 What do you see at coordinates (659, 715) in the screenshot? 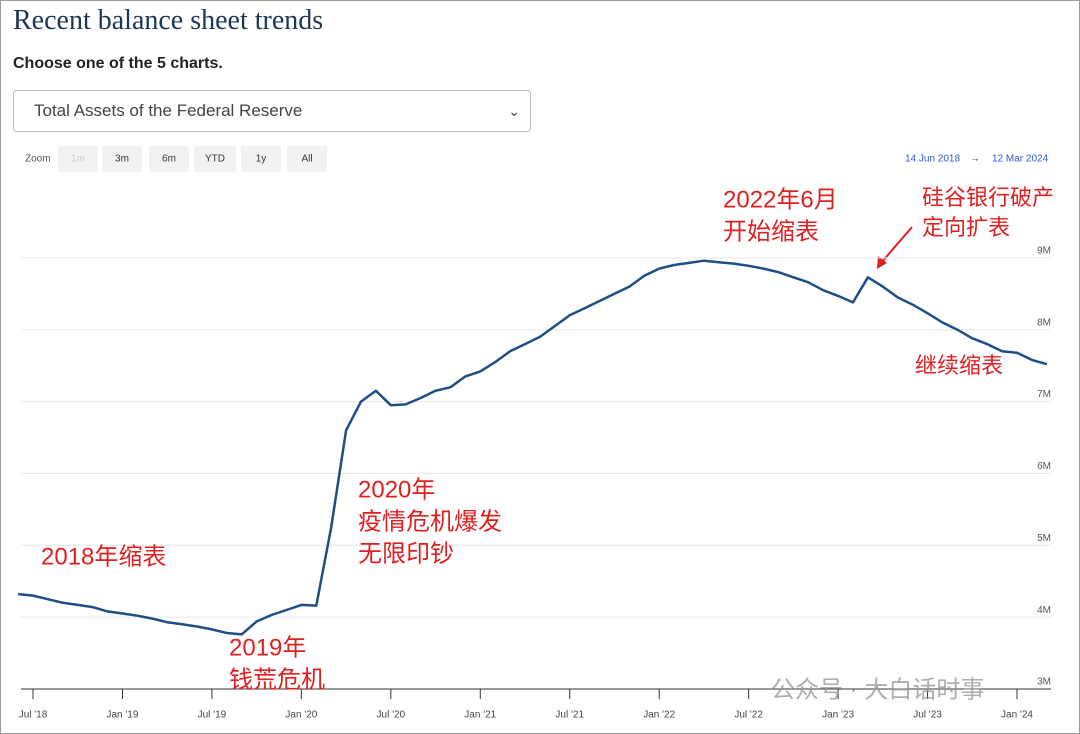
I see `x-tick-label: Jan '22` at bounding box center [659, 715].